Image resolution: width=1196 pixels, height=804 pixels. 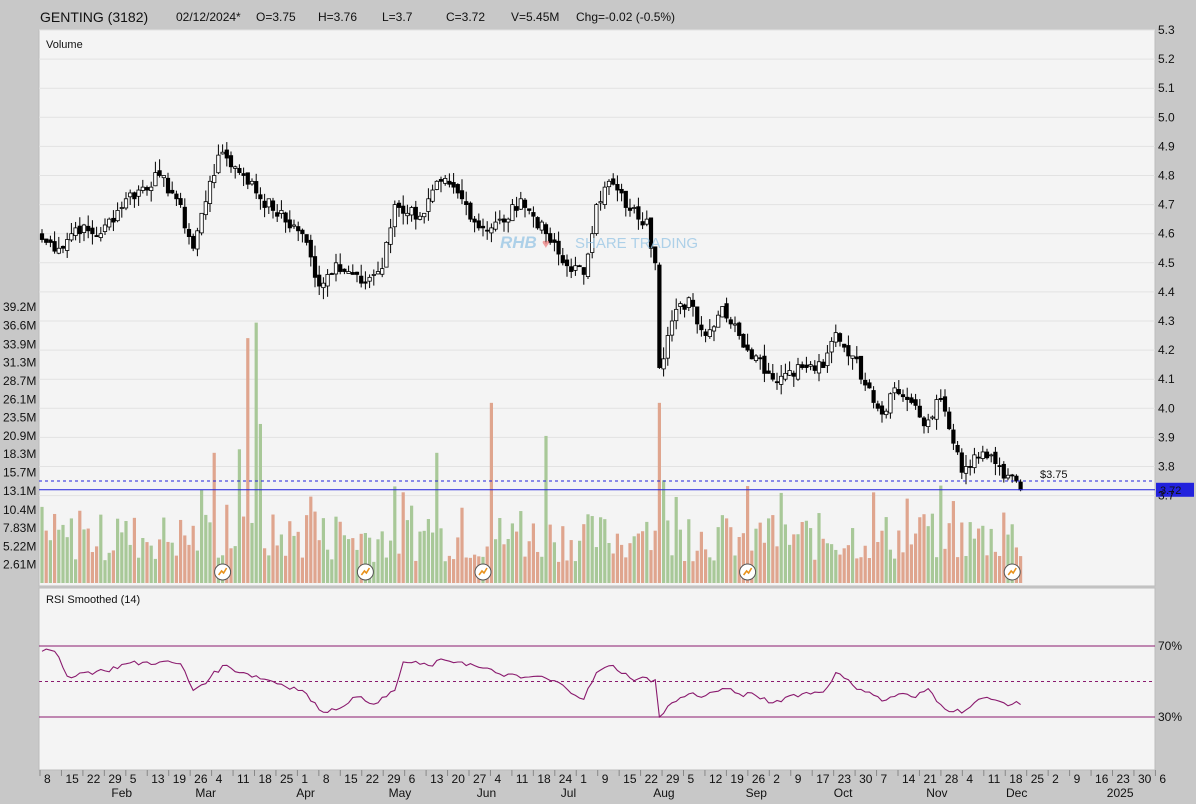 What do you see at coordinates (276, 17) in the screenshot?
I see `ohlc-open: O=3.75` at bounding box center [276, 17].